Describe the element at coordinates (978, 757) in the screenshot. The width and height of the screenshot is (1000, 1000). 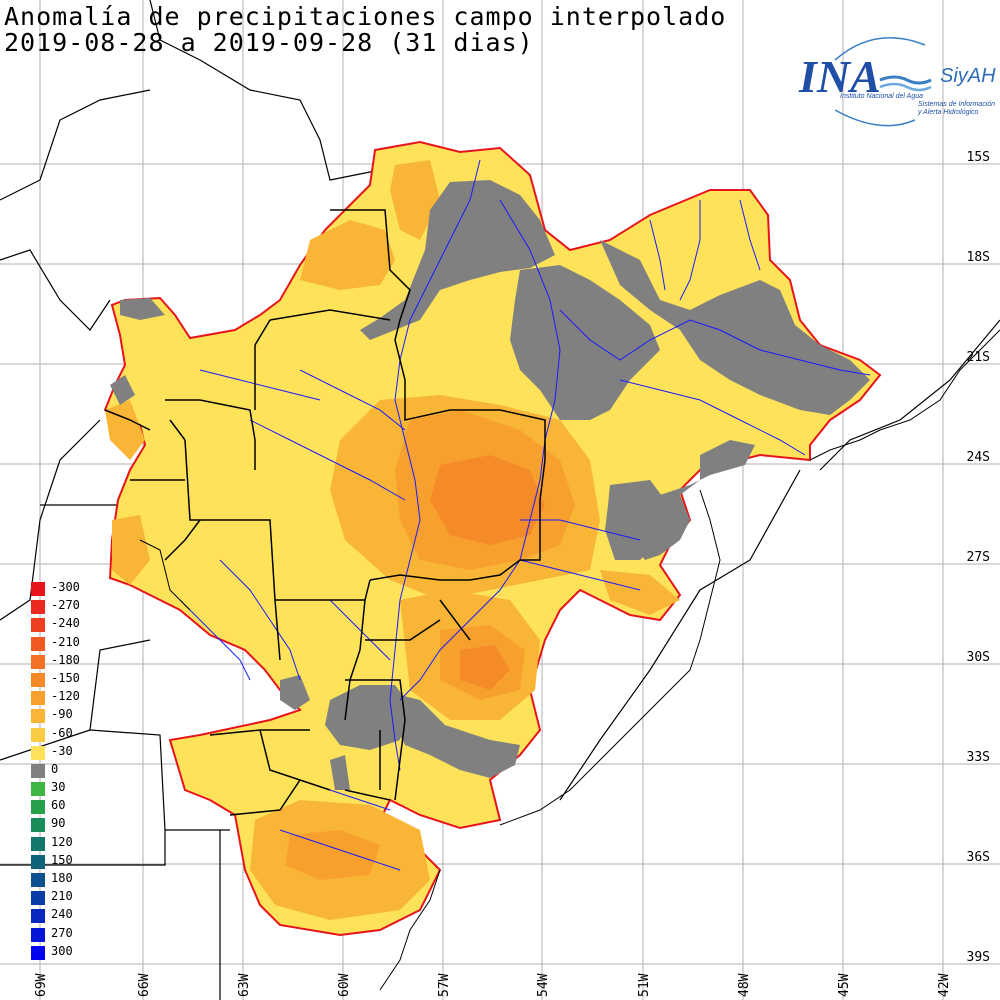
I see `lat-label-33s: 33S` at that location.